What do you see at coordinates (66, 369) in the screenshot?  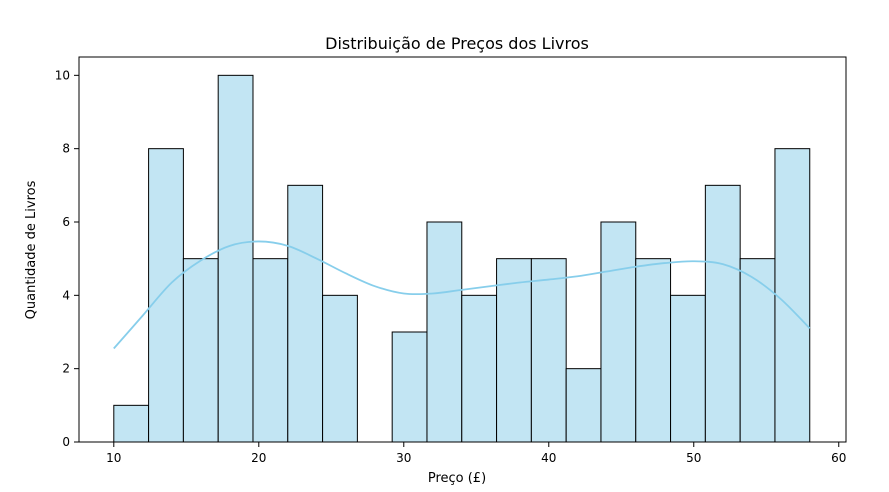 I see `y-tick-label: 2` at bounding box center [66, 369].